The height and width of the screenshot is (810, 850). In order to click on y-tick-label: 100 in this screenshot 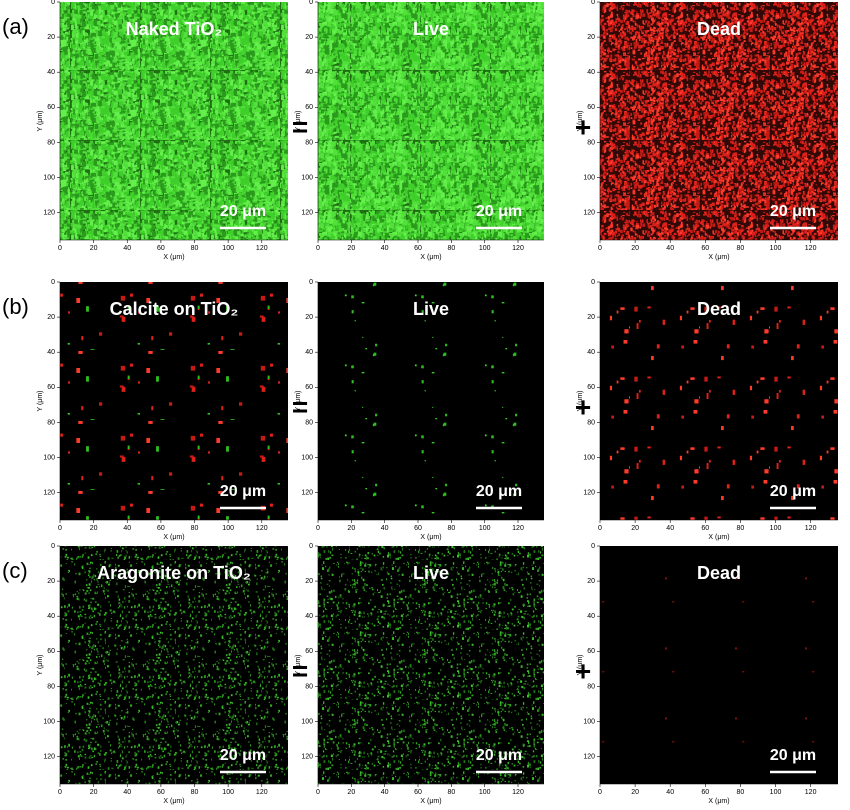, I will do `click(49, 177)`.